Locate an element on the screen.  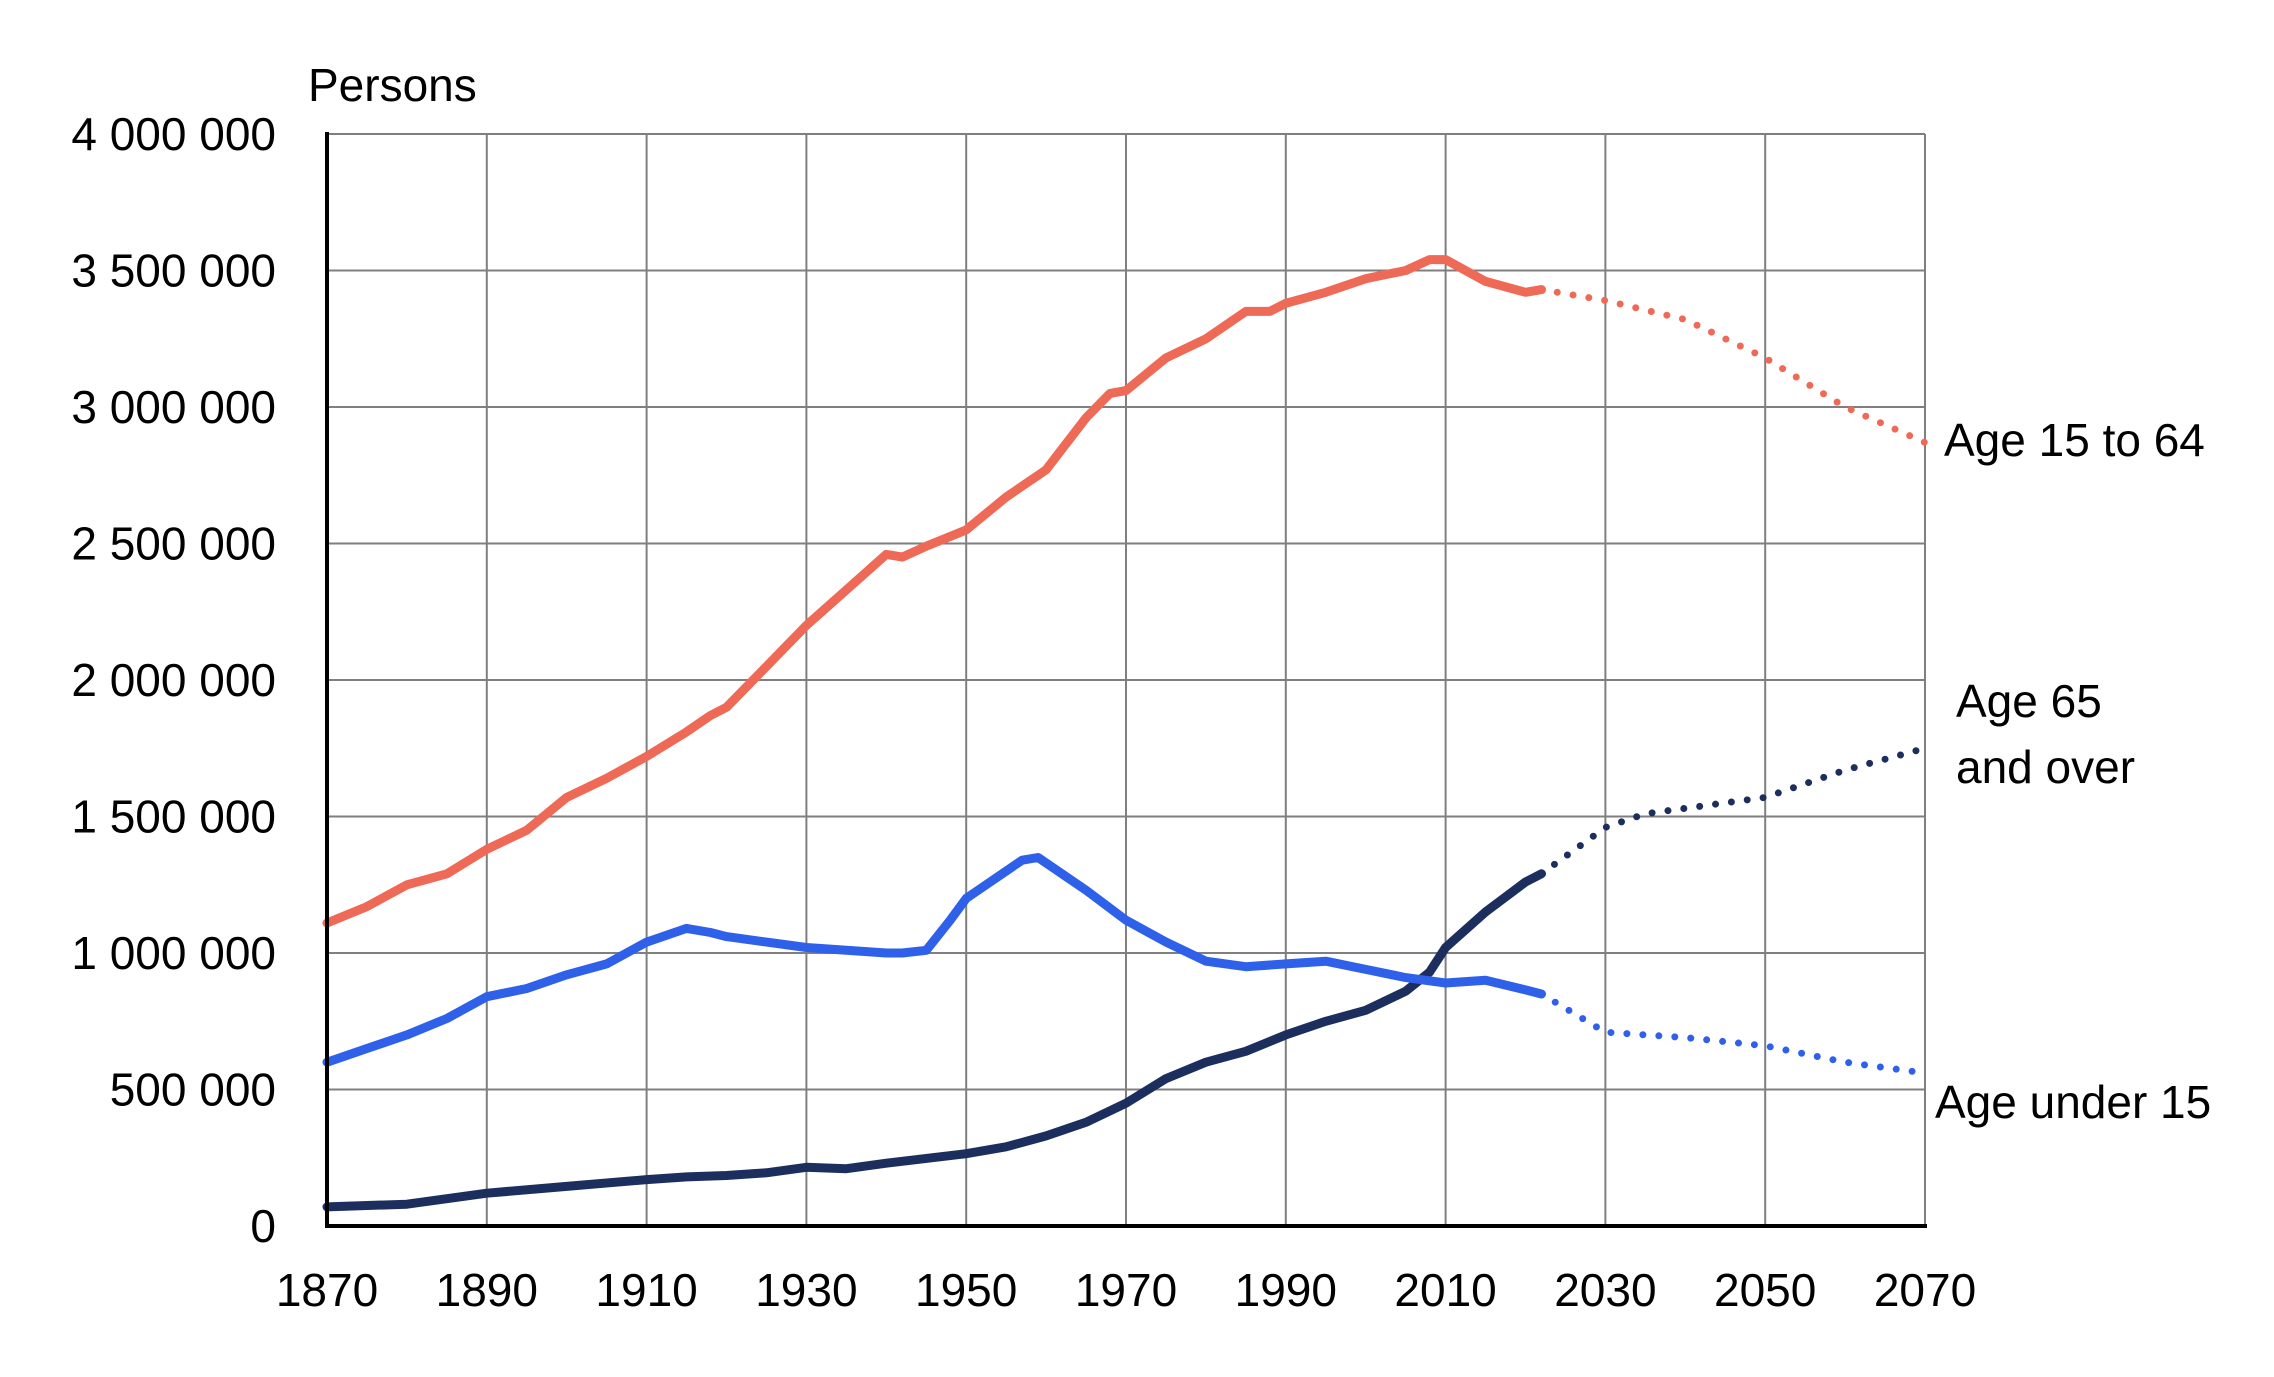
x-tick-label: 2050 is located at coordinates (1765, 1290).